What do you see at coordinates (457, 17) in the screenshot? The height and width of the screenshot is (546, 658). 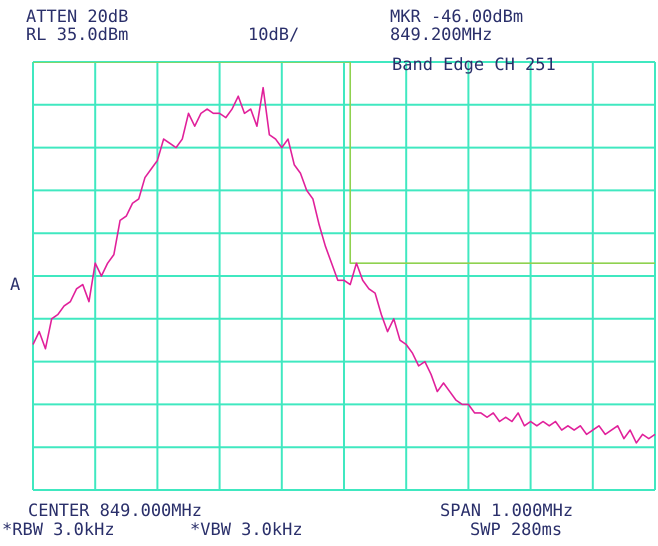 I see `text: MKR -46.00dBm` at bounding box center [457, 17].